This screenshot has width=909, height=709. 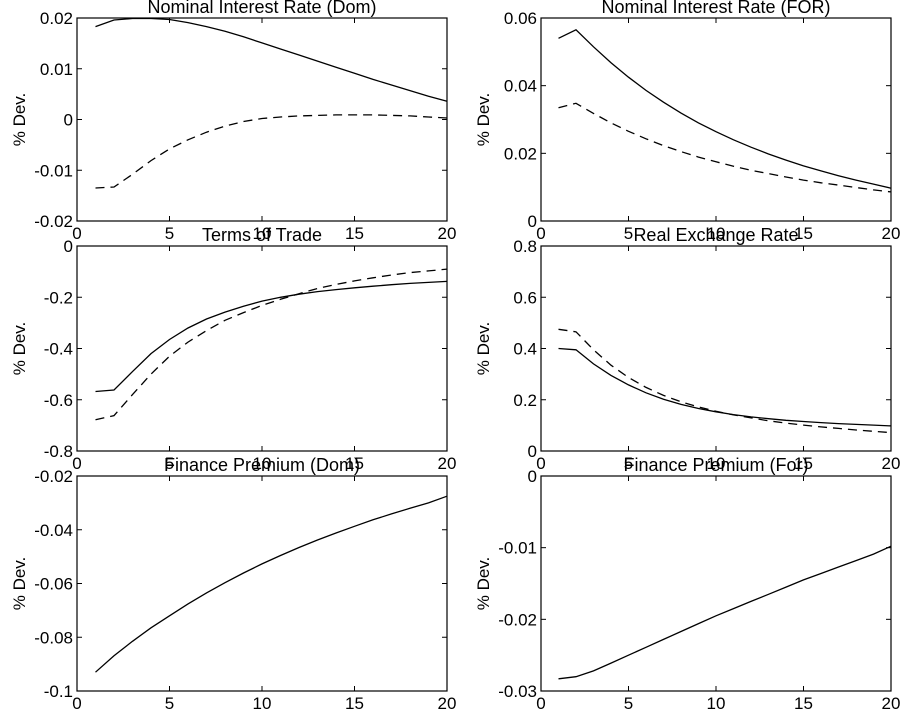 I want to click on chart-title: Finance Premium (Dom), so click(x=262, y=465).